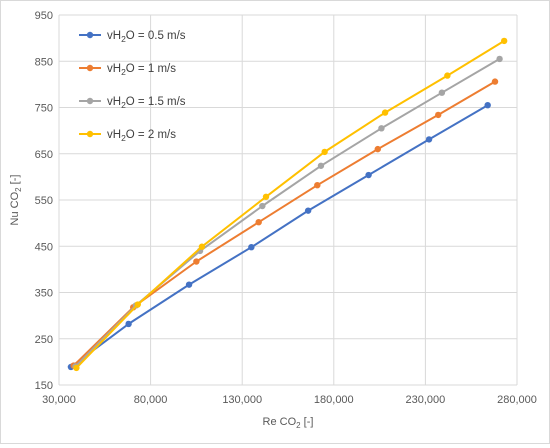 The height and width of the screenshot is (448, 550). What do you see at coordinates (44, 62) in the screenshot?
I see `y-tick-label: 850` at bounding box center [44, 62].